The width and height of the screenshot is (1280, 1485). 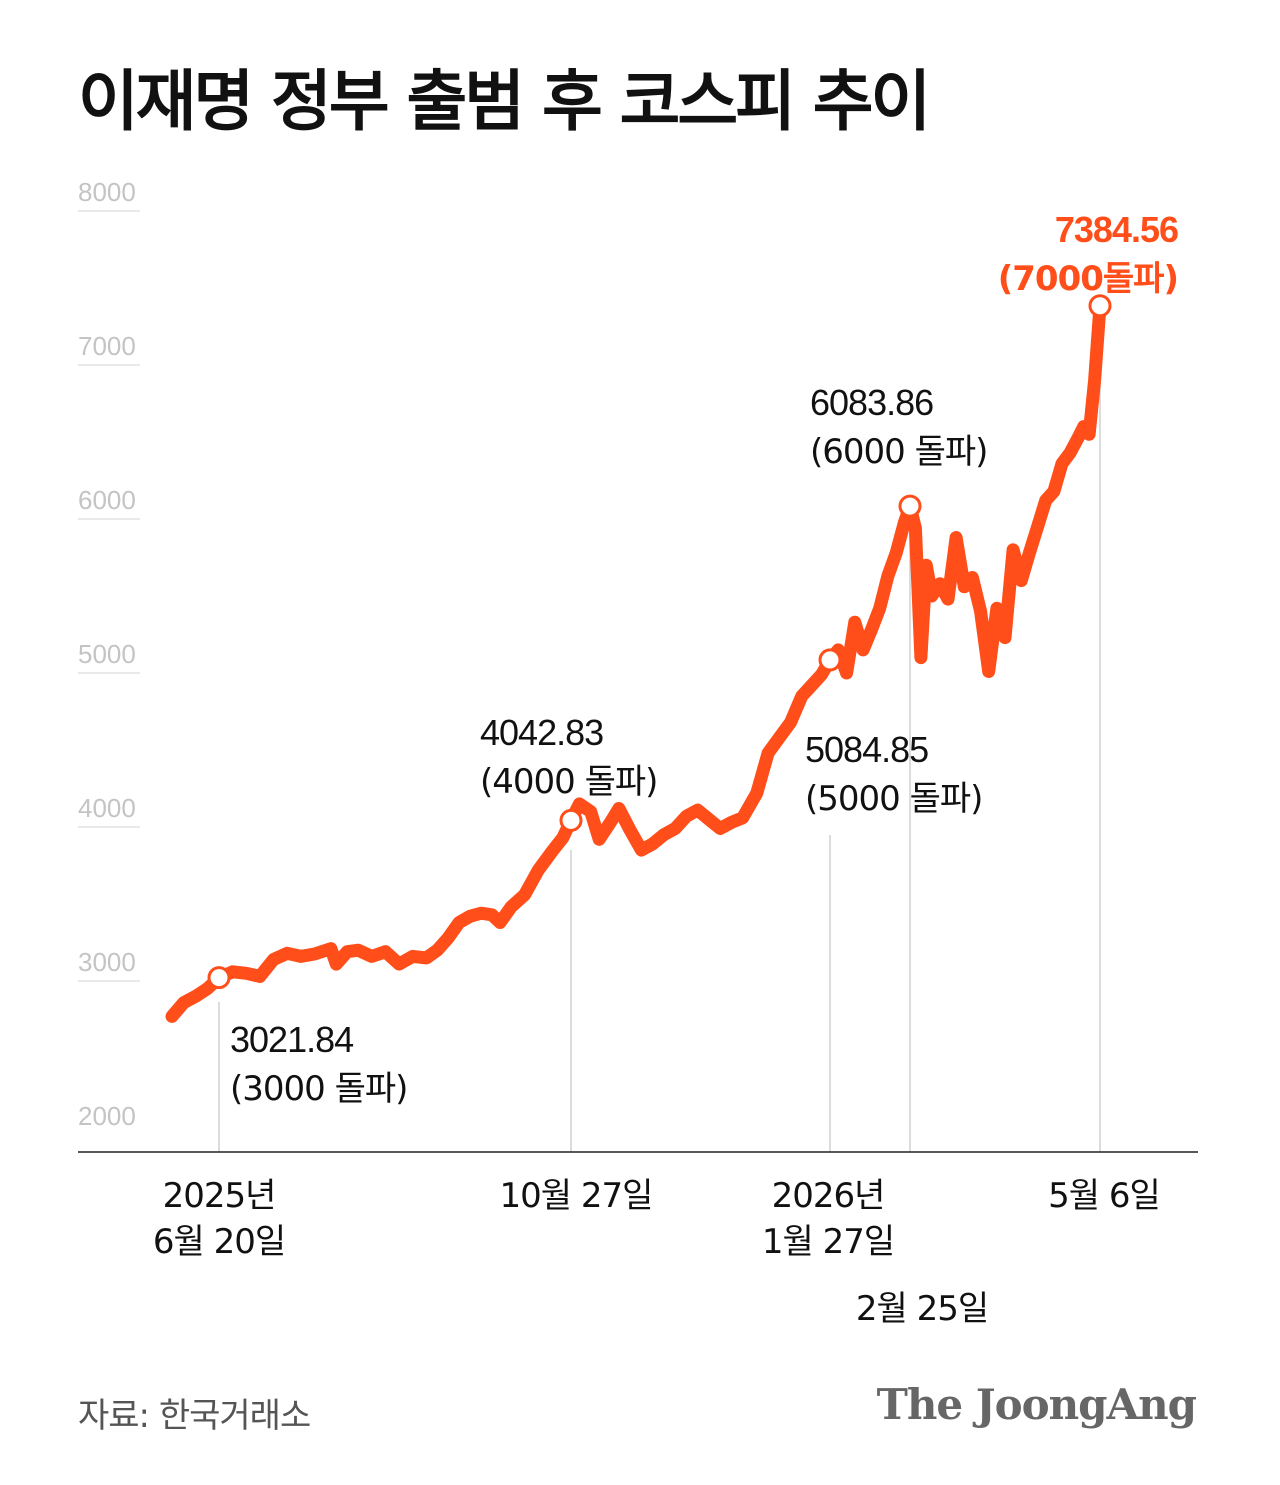 What do you see at coordinates (107, 192) in the screenshot?
I see `y-tick-label: 8000` at bounding box center [107, 192].